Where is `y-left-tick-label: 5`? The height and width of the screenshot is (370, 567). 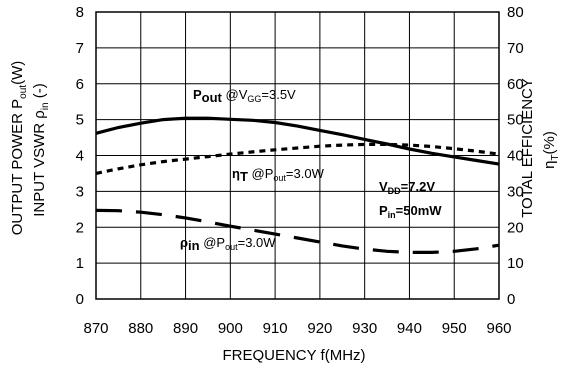 y-left-tick-label: 5 is located at coordinates (80, 120).